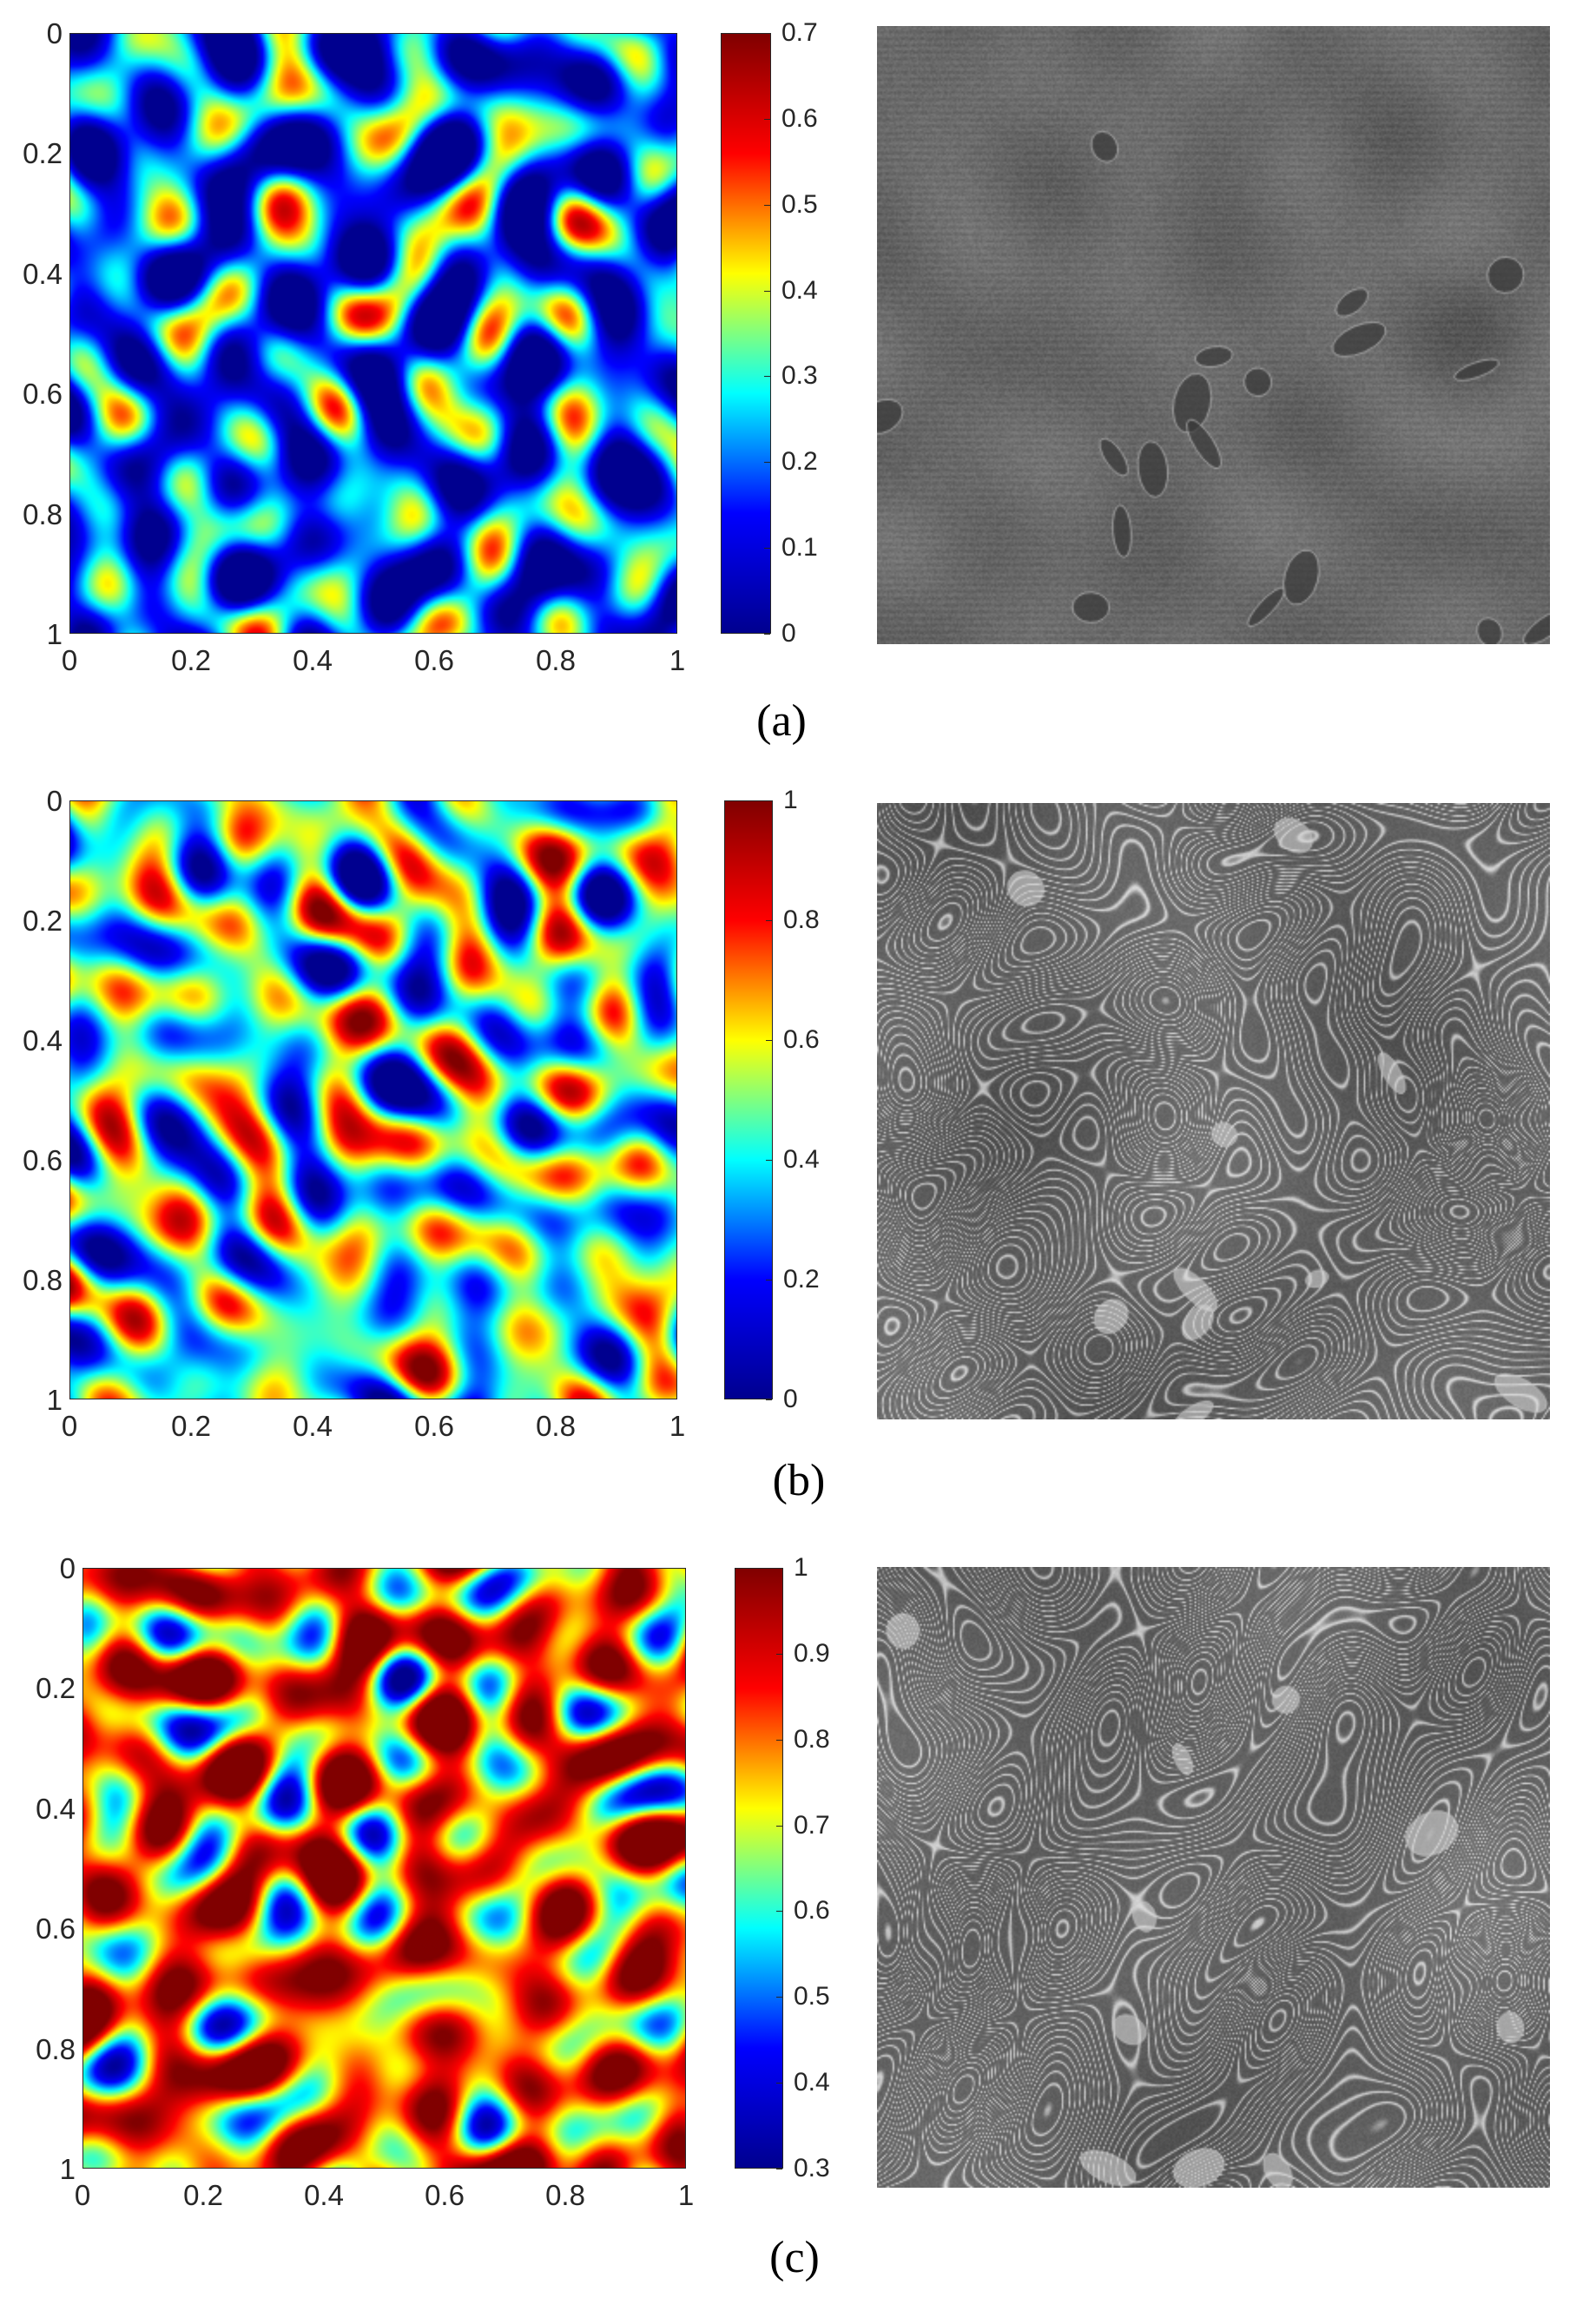  What do you see at coordinates (794, 2257) in the screenshot?
I see `panel-caption: (c)` at bounding box center [794, 2257].